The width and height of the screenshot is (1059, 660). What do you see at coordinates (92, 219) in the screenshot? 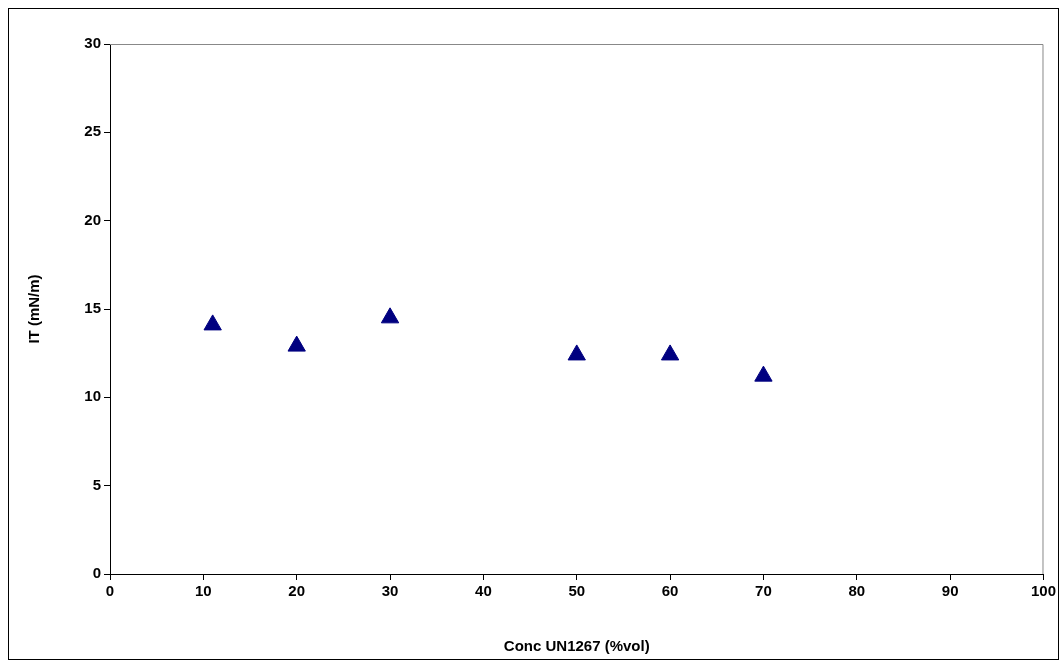
I see `y-tick-label: 20` at bounding box center [92, 219].